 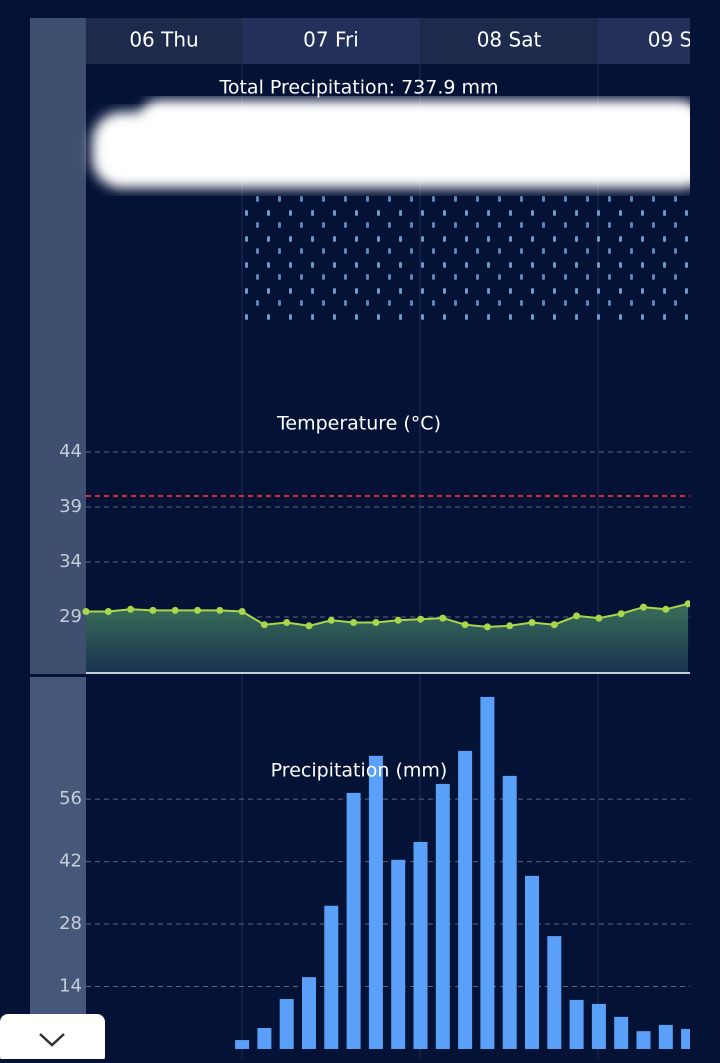 What do you see at coordinates (70, 451) in the screenshot?
I see `y-tick-label: 44` at bounding box center [70, 451].